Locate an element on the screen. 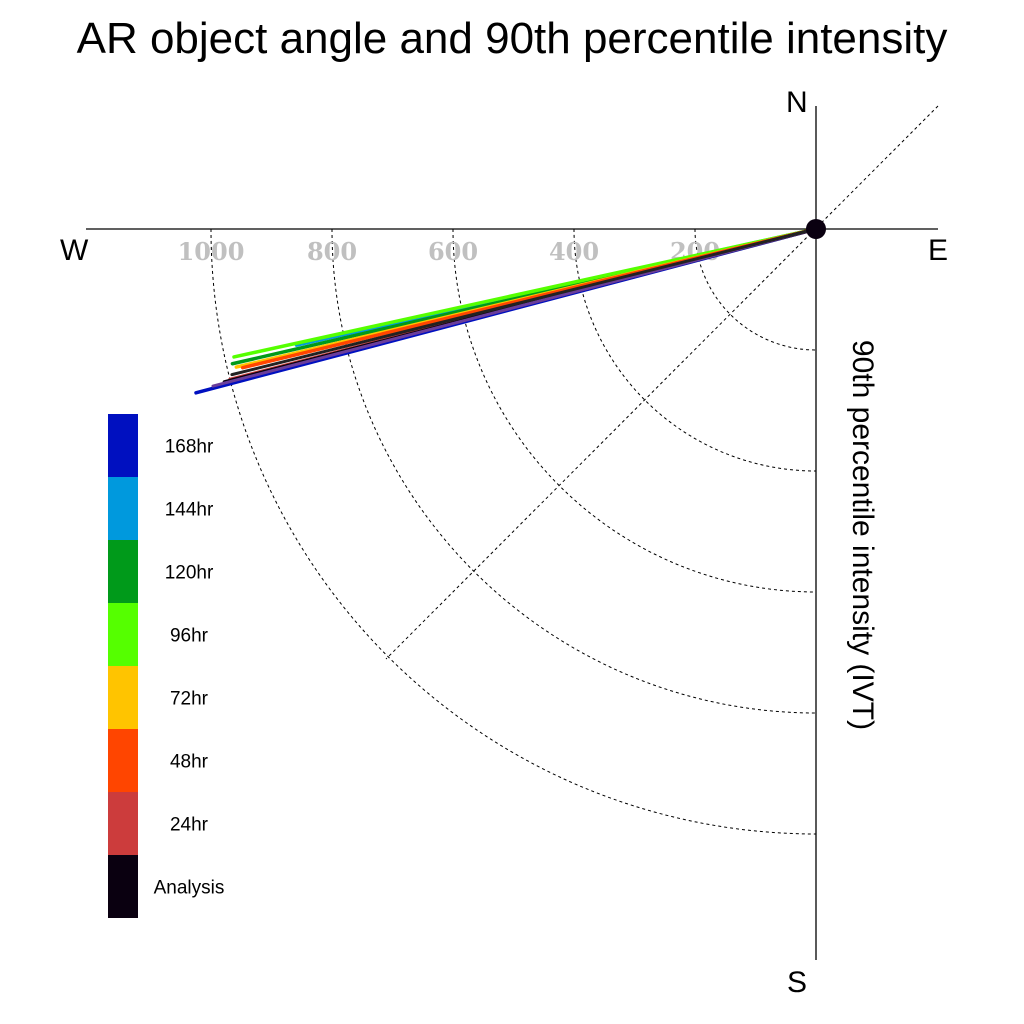 The height and width of the screenshot is (1024, 1024). legend-swatch-analysis is located at coordinates (123, 886).